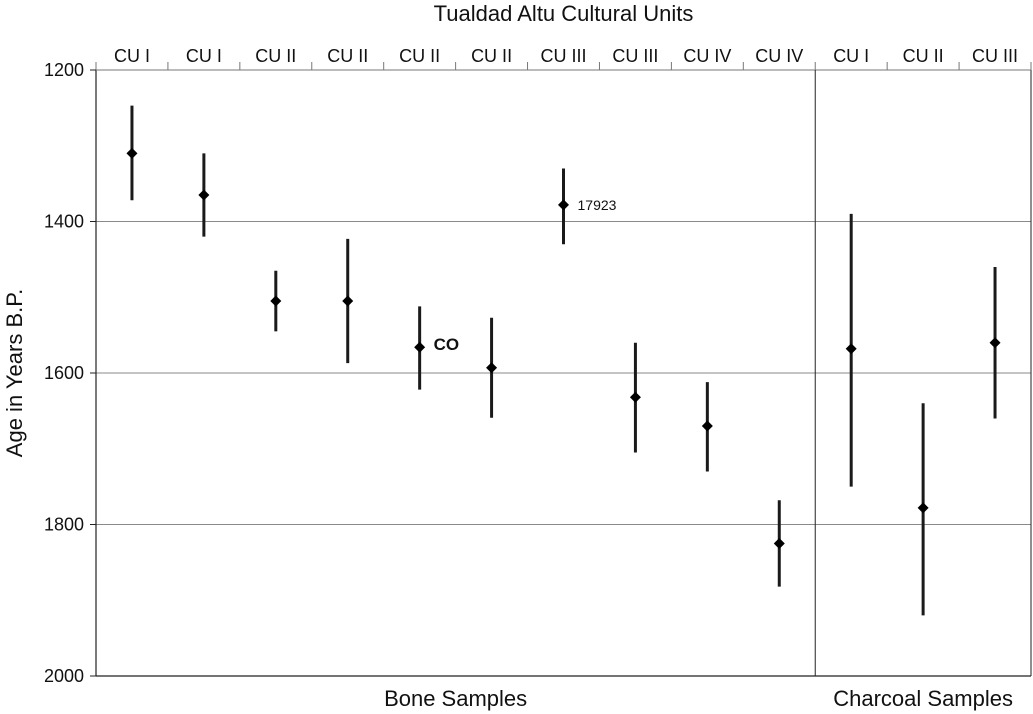  I want to click on y-tick-label: 1800, so click(64, 525).